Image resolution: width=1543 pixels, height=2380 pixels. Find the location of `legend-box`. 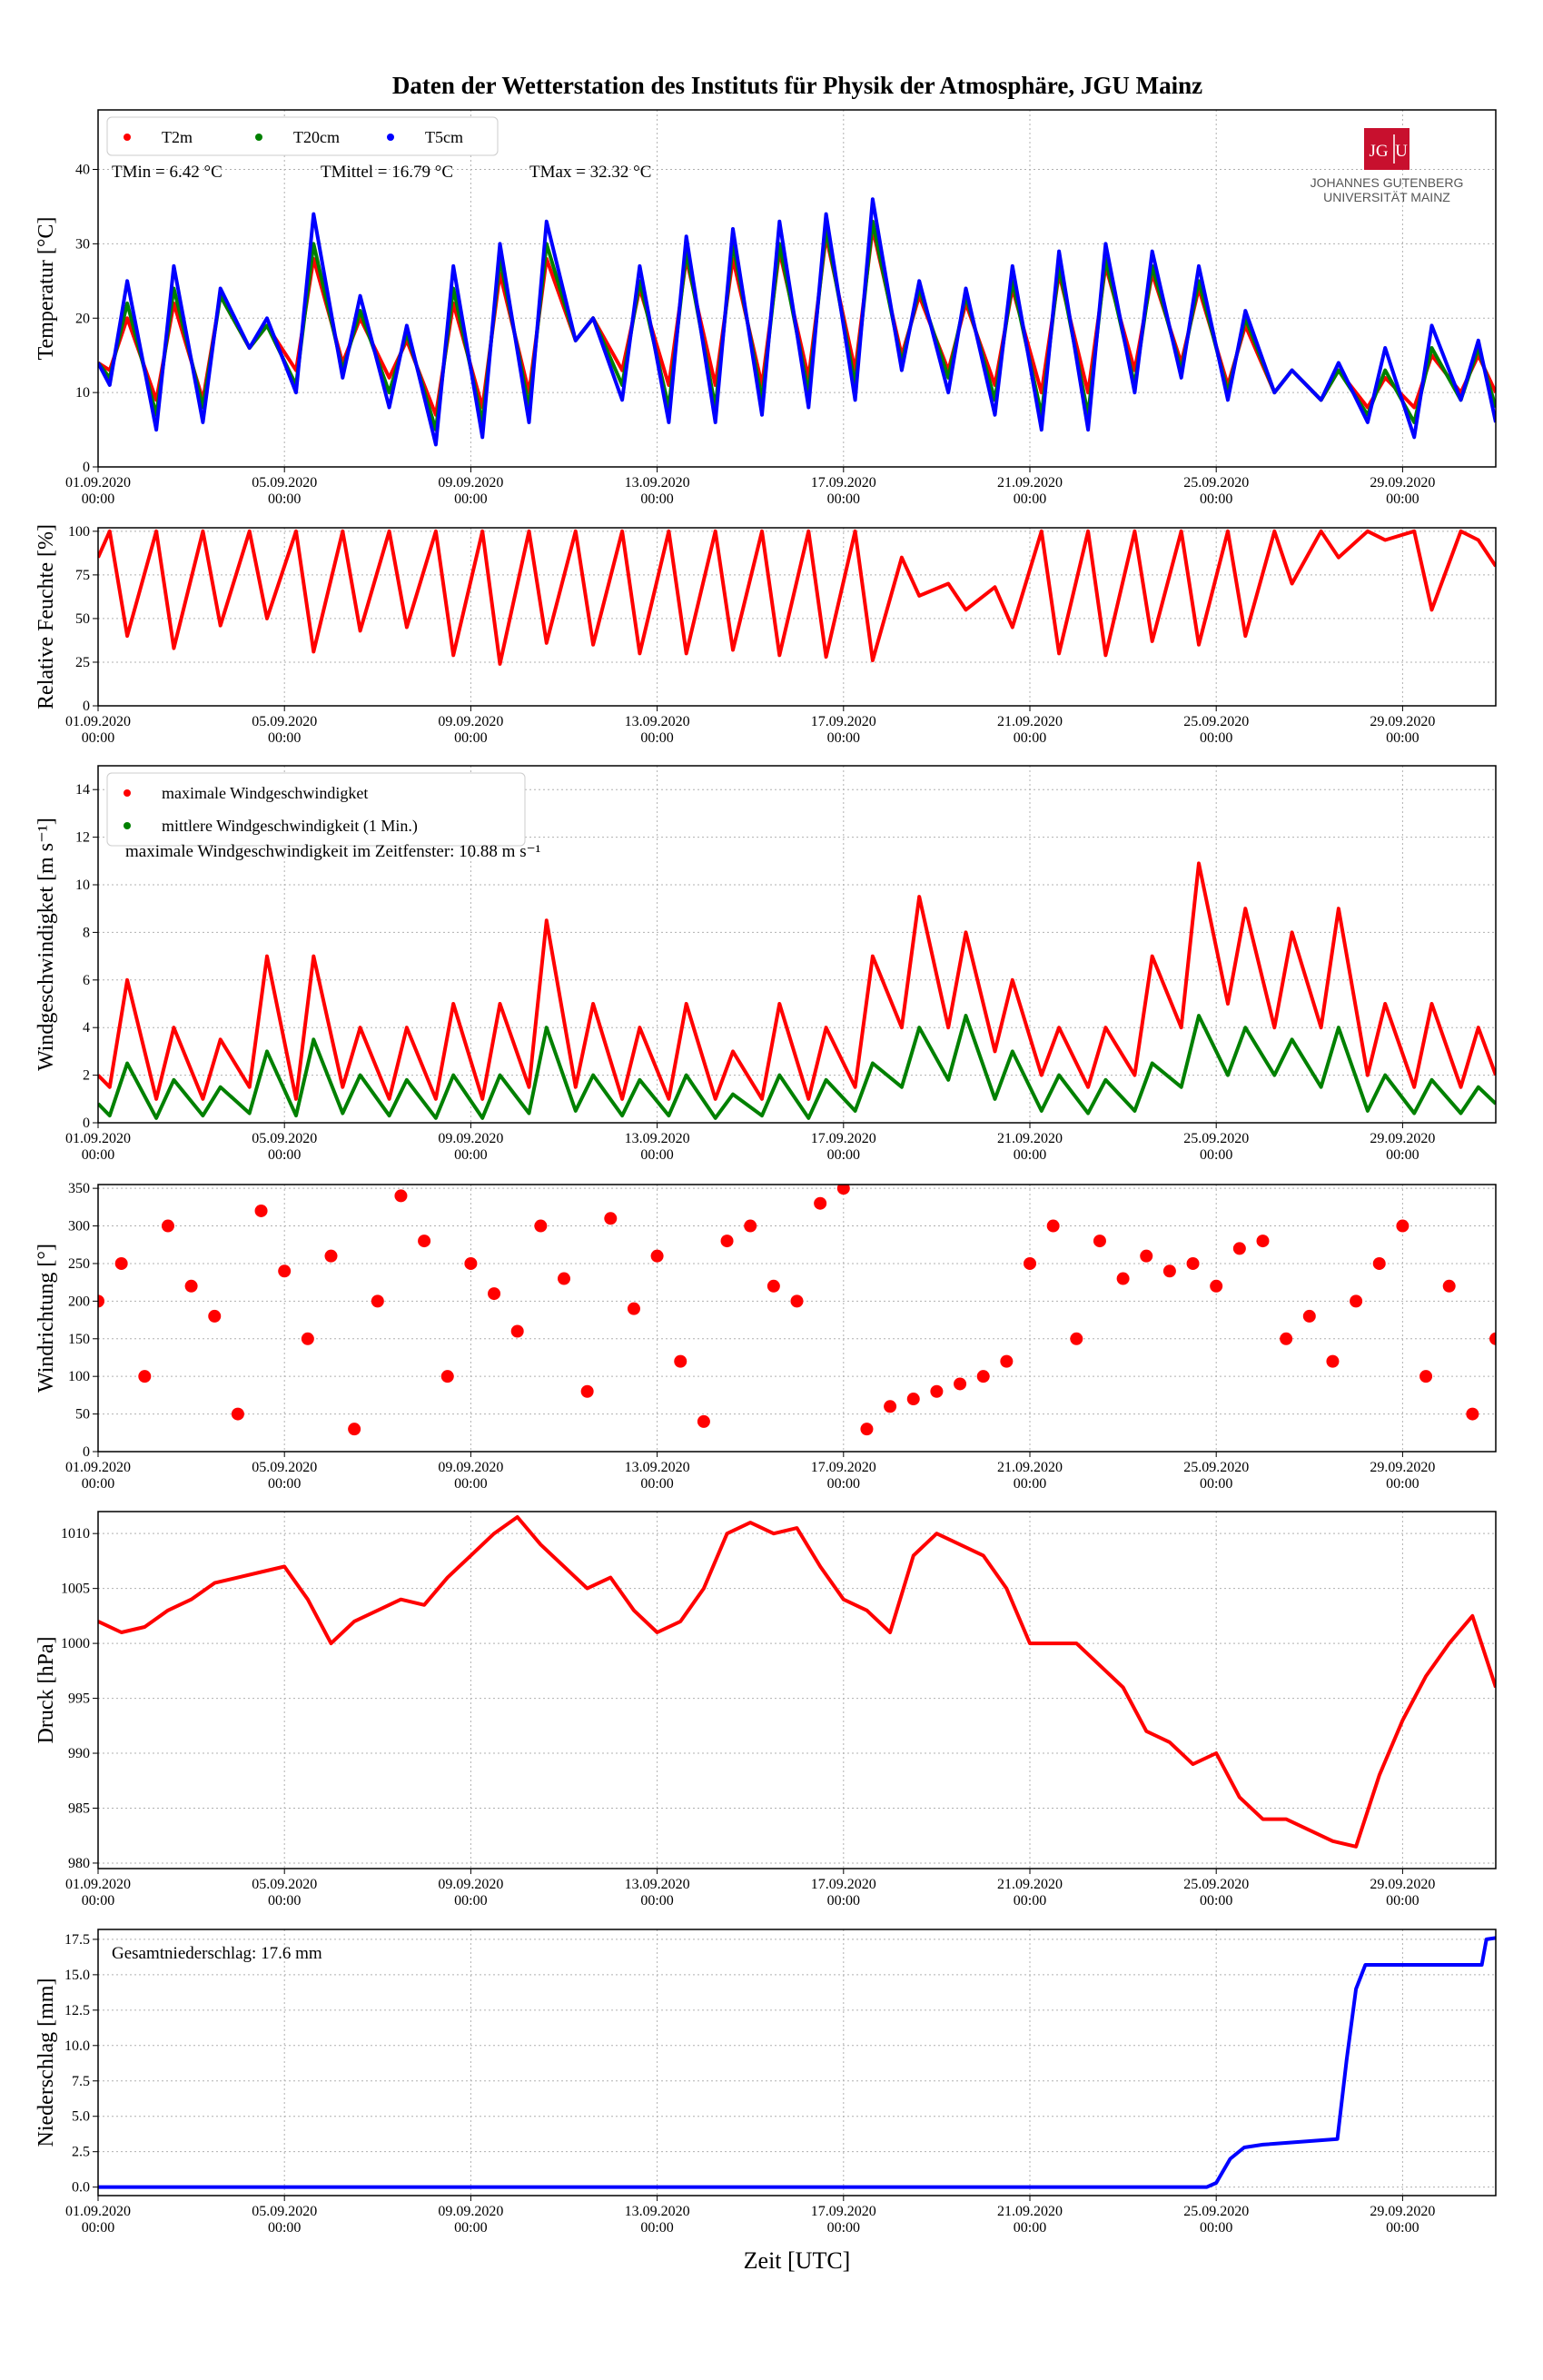

legend-box is located at coordinates (302, 136).